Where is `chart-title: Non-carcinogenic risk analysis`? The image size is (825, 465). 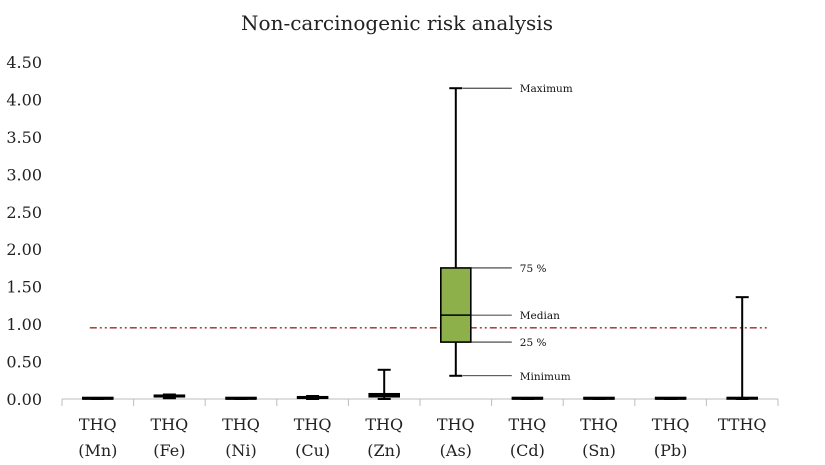 chart-title: Non-carcinogenic risk analysis is located at coordinates (397, 23).